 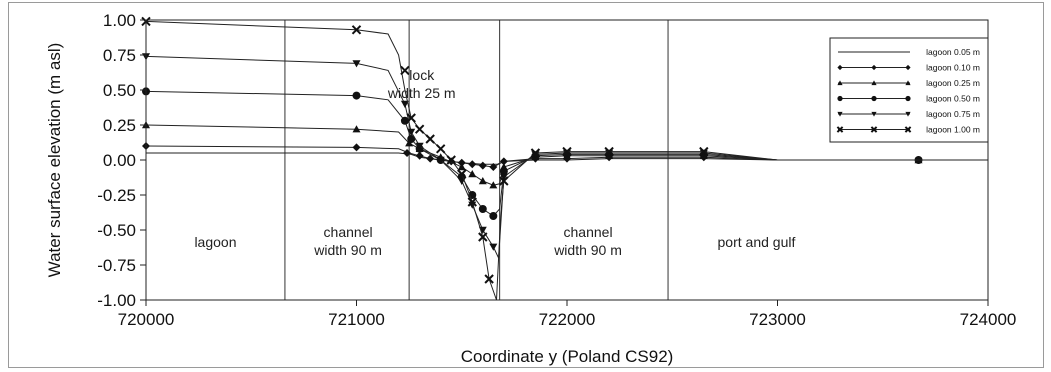 I want to click on x-tick-label: 722000, so click(x=567, y=319).